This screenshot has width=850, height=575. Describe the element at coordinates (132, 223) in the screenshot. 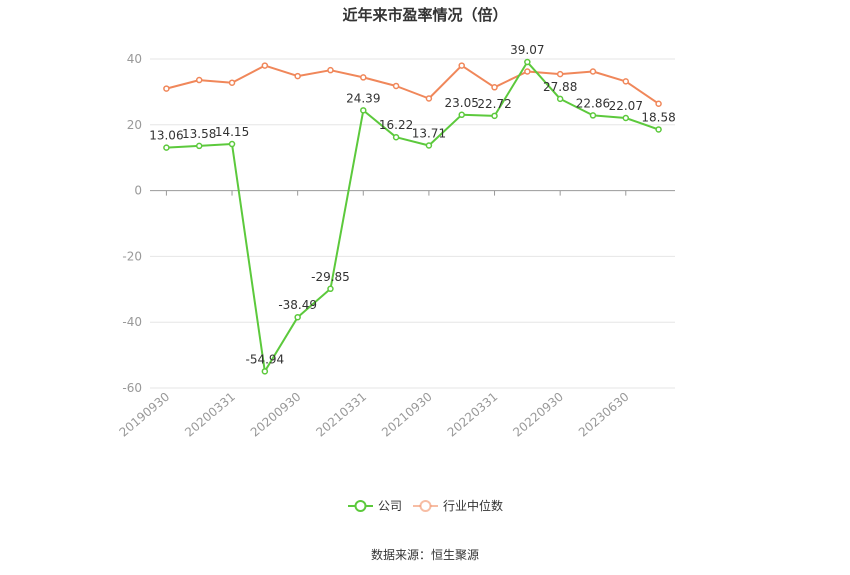

I see `y-axis-ticks: 40 20 0 -20 -40 -60` at that location.